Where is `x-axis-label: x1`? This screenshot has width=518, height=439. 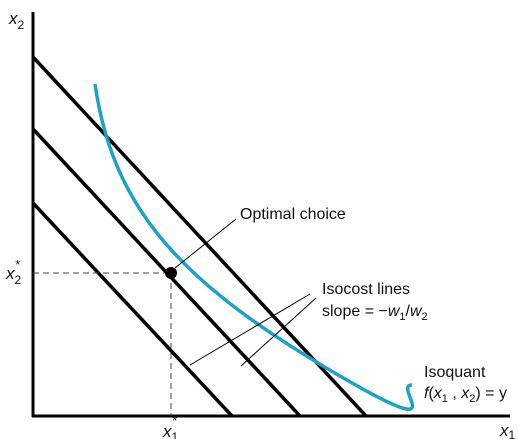 x-axis-label: x1 is located at coordinates (507, 430).